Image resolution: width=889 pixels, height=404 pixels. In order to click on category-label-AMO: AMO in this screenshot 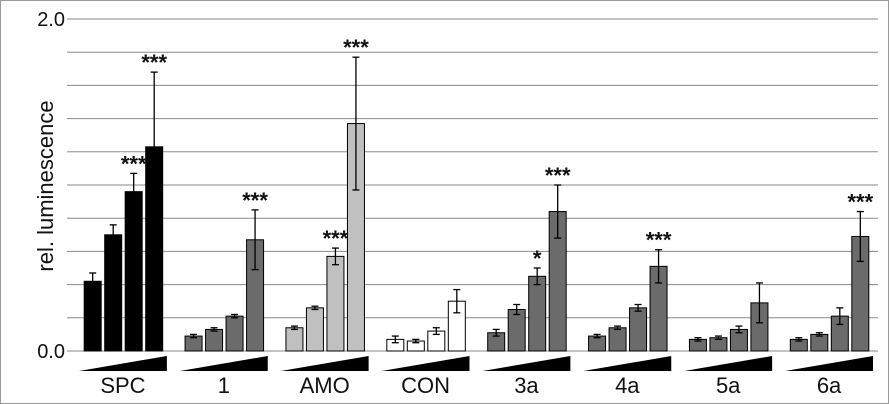, I will do `click(325, 385)`.